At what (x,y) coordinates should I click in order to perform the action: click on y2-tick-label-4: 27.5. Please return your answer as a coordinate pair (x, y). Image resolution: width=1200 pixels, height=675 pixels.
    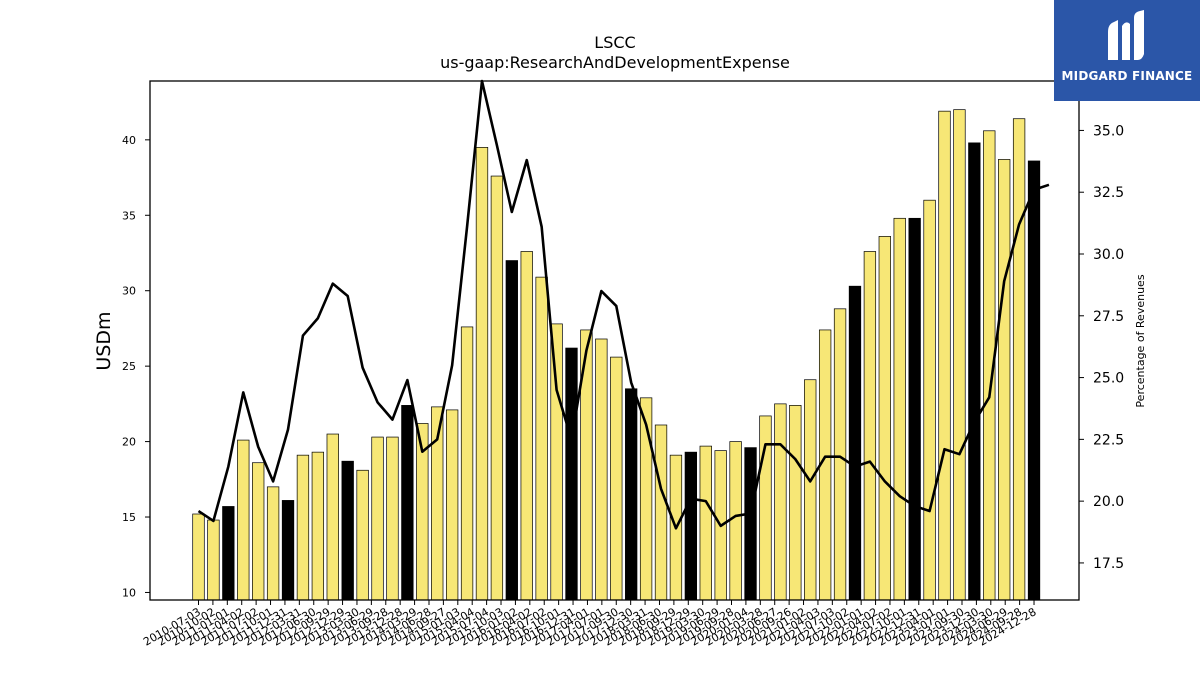
    Looking at the image, I should click on (1108, 317).